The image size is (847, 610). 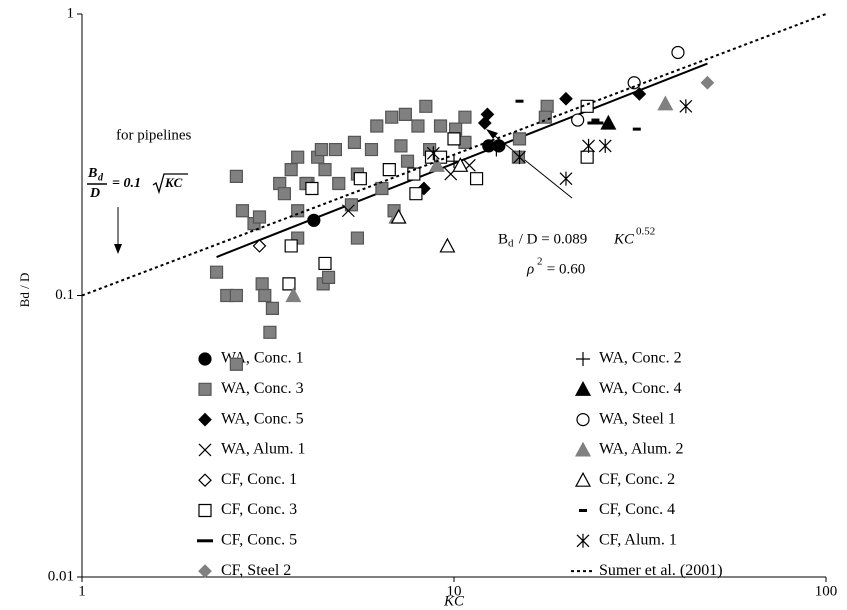 What do you see at coordinates (540, 262) in the screenshot?
I see `r2-exponent: 2` at bounding box center [540, 262].